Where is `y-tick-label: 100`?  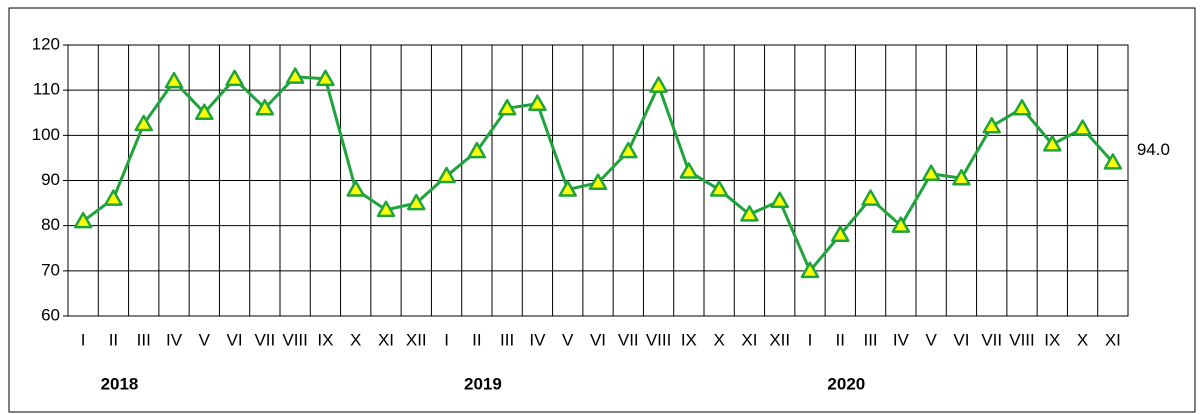 y-tick-label: 100 is located at coordinates (46, 134).